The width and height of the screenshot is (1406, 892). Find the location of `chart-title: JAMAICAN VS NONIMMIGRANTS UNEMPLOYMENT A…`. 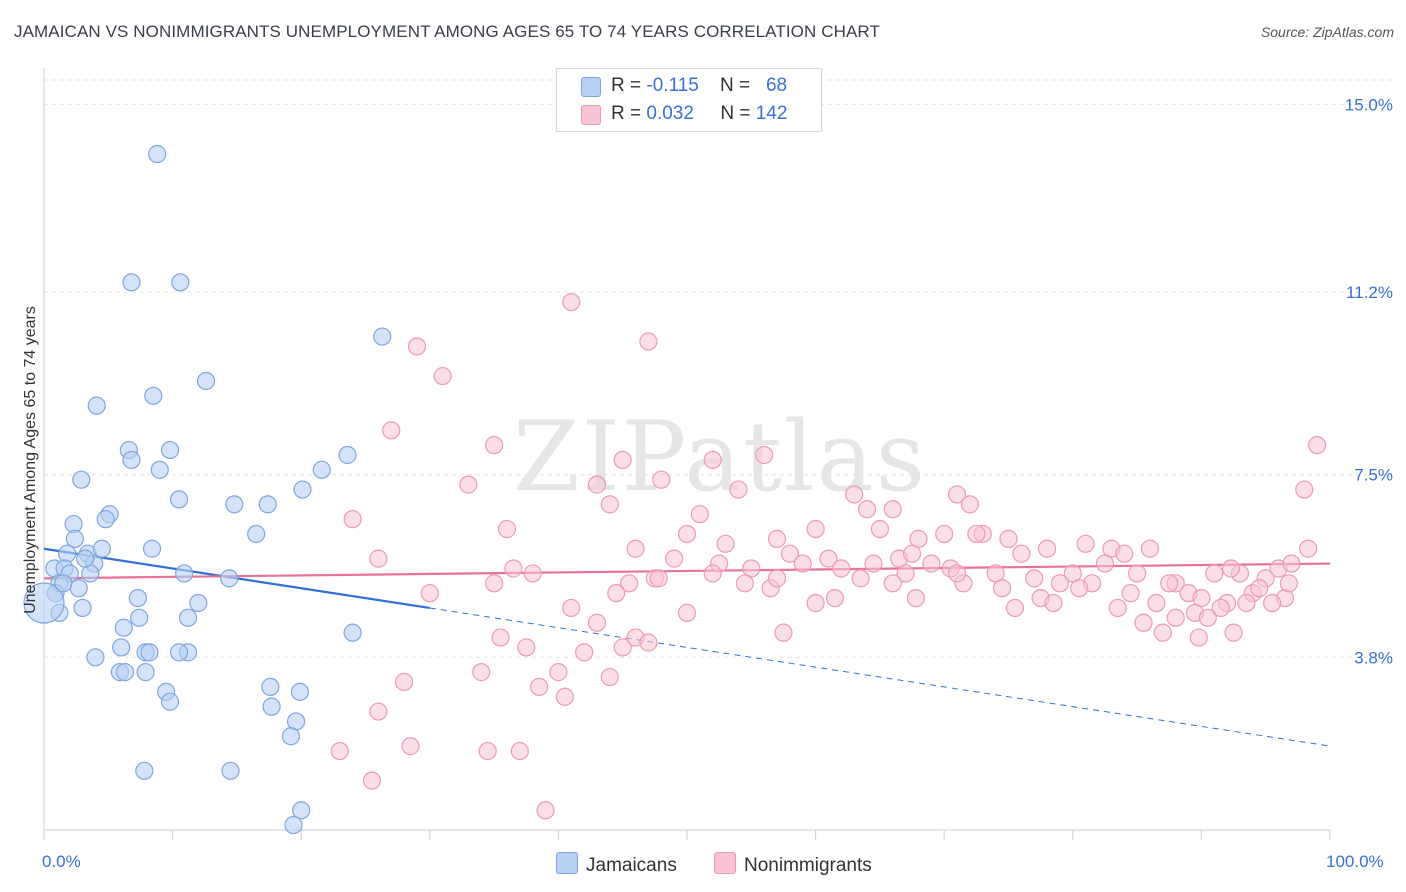

chart-title: JAMAICAN VS NONIMMIGRANTS UNEMPLOYMENT A… is located at coordinates (447, 31).